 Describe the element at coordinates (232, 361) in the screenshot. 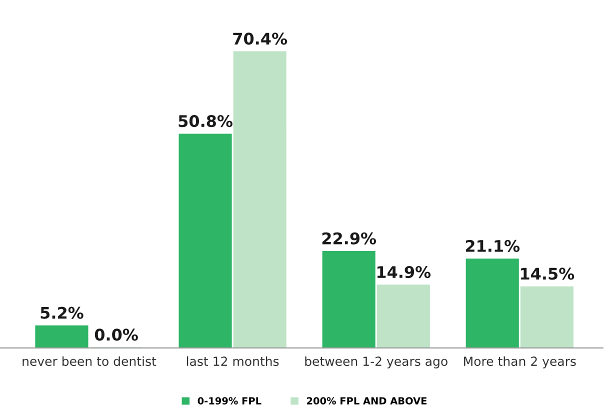

I see `x-tick-label: last 12 months` at that location.